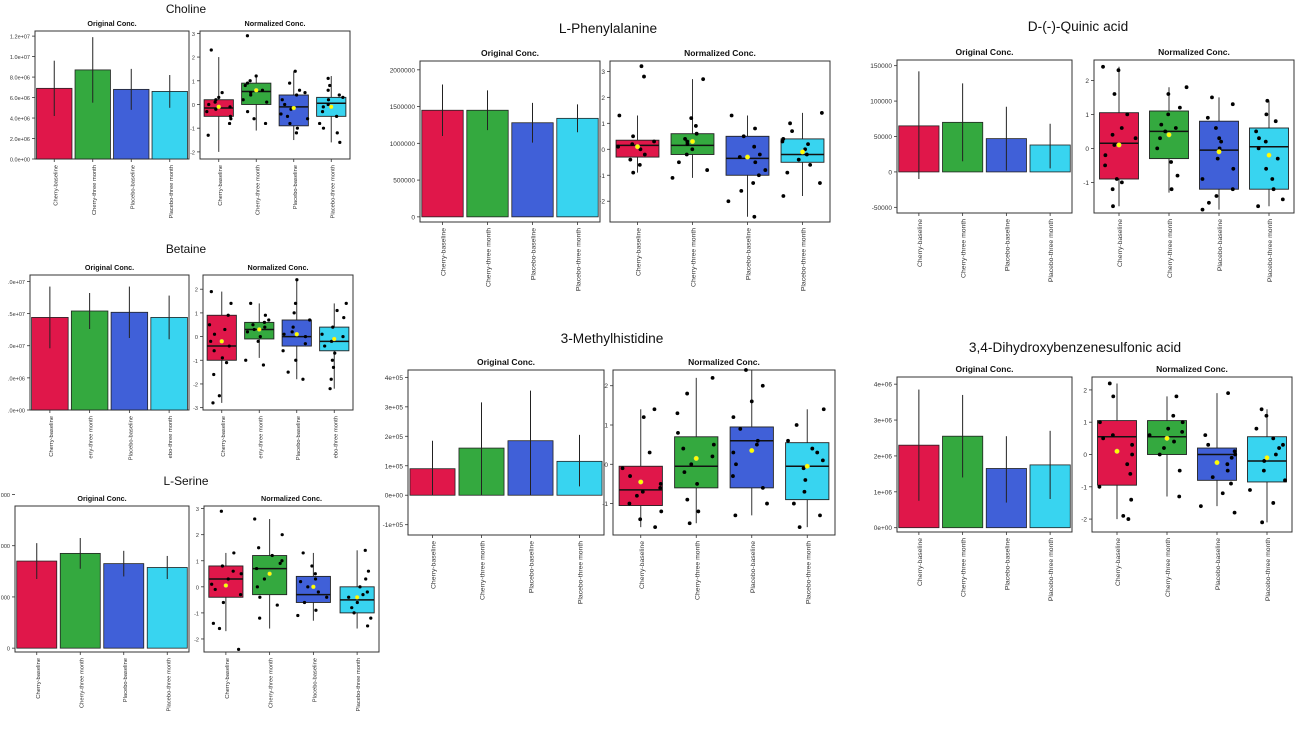  What do you see at coordinates (111, 23) in the screenshot?
I see `chart-0-original-panel-title: Original Conc.` at bounding box center [111, 23].